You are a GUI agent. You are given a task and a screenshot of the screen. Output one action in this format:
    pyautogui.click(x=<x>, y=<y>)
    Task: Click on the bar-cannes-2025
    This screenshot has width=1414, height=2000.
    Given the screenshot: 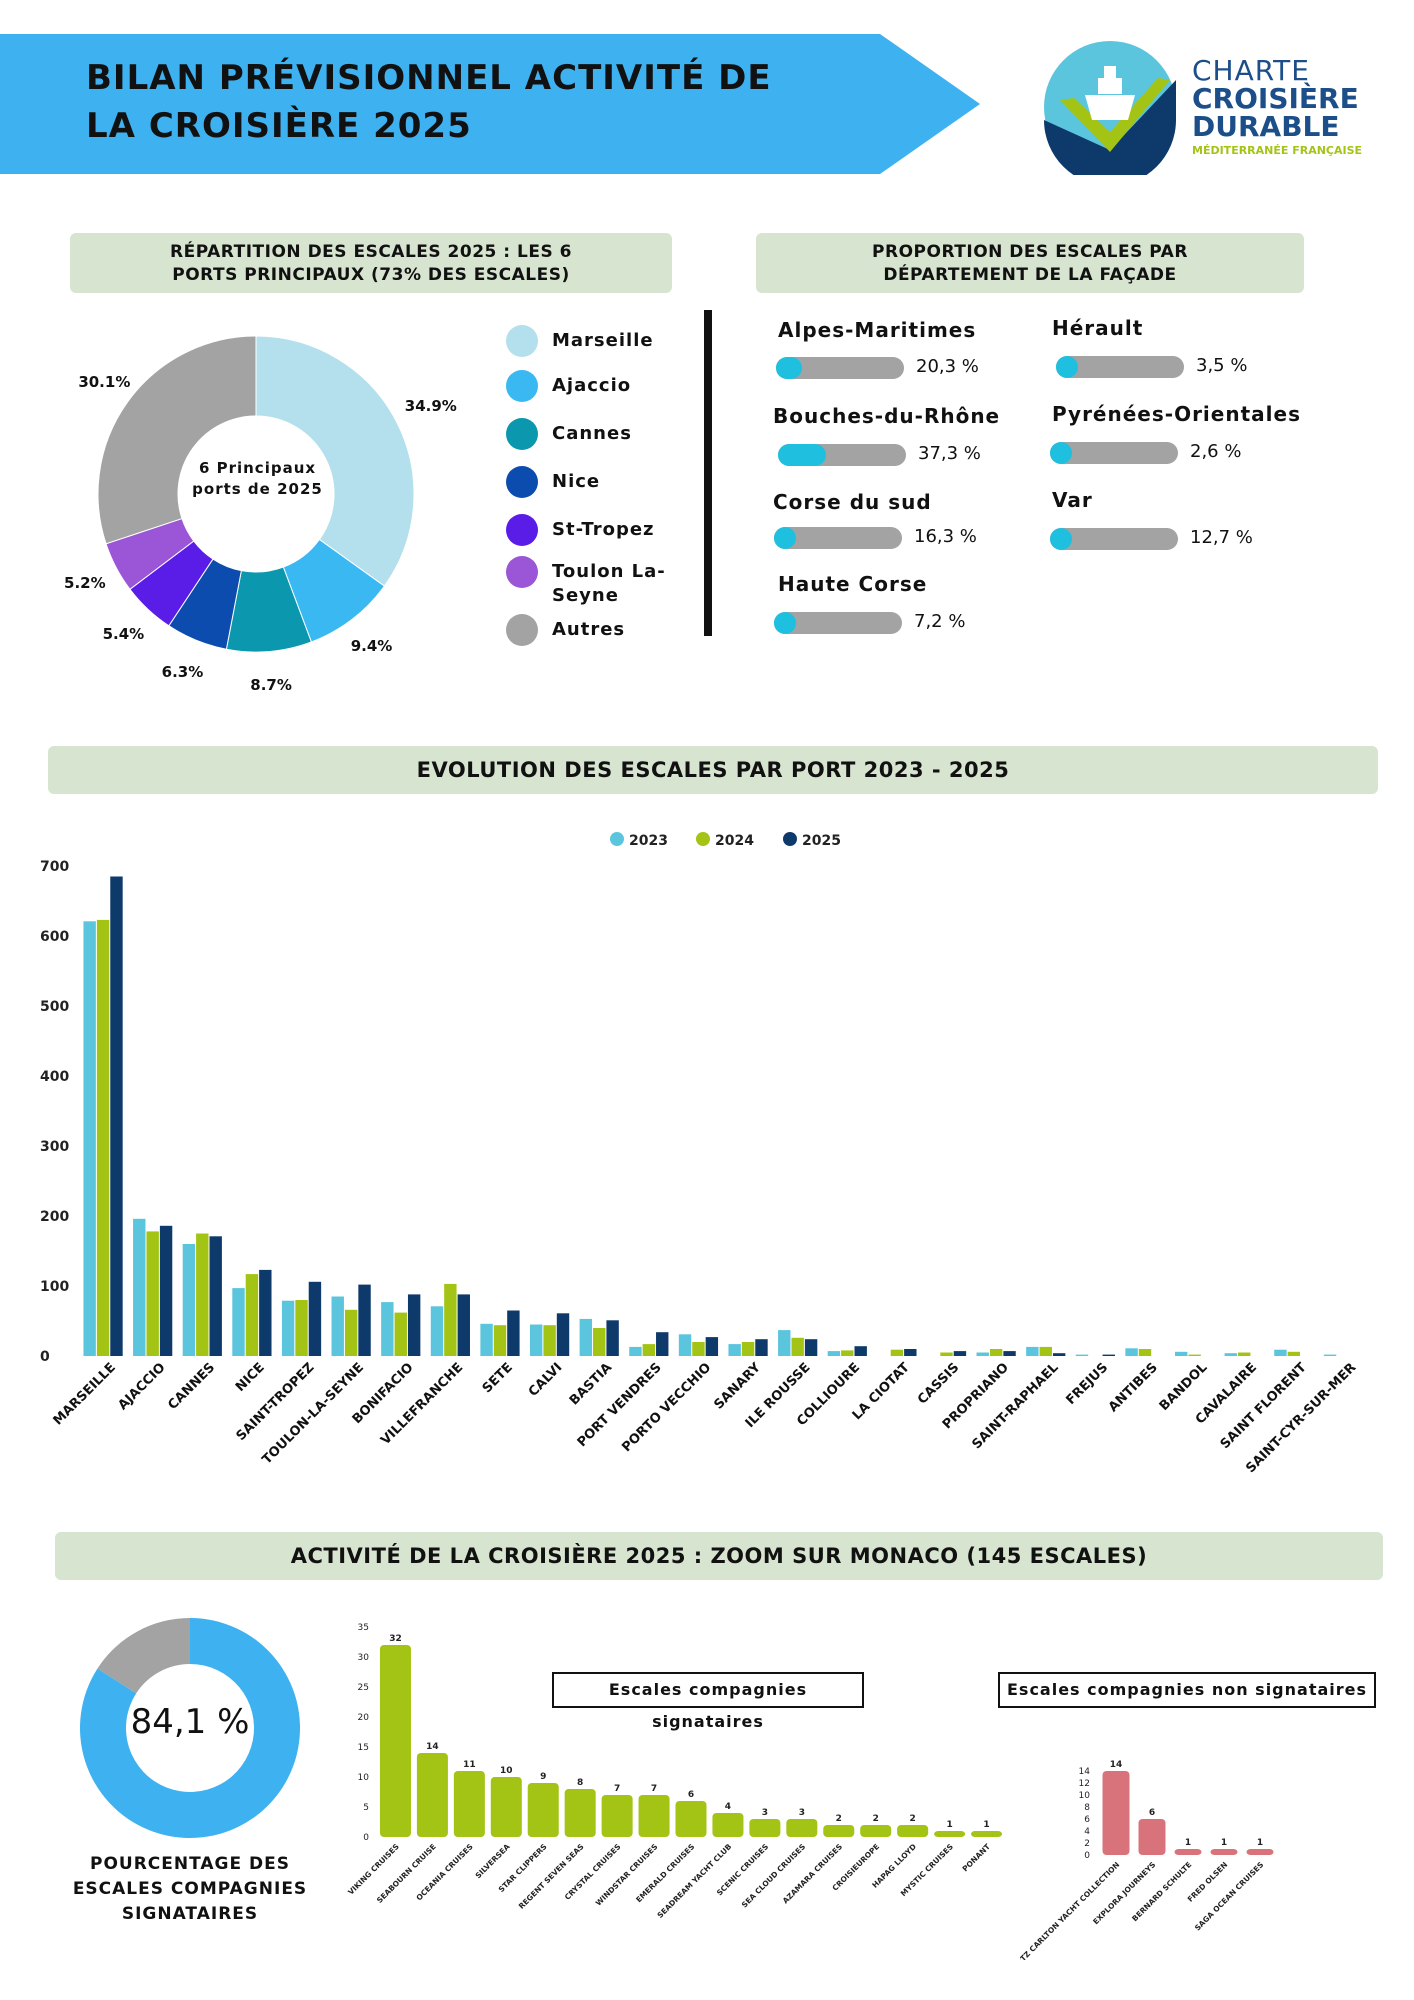 What is the action you would take?
    pyautogui.click(x=215, y=1296)
    